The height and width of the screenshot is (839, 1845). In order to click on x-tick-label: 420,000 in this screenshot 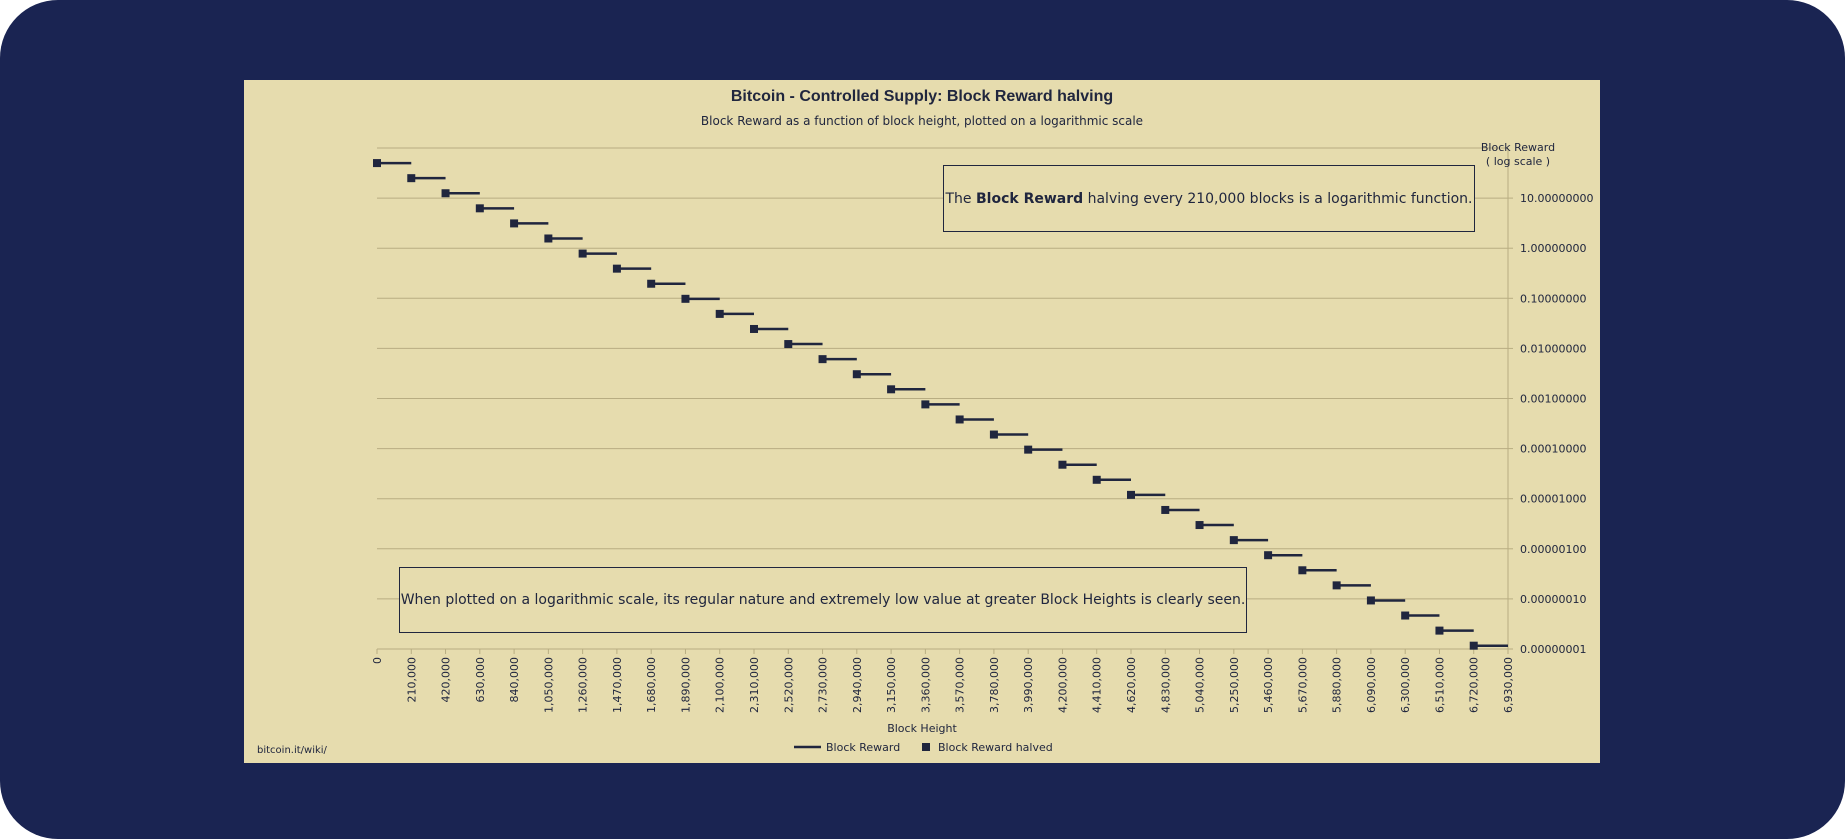, I will do `click(446, 680)`.